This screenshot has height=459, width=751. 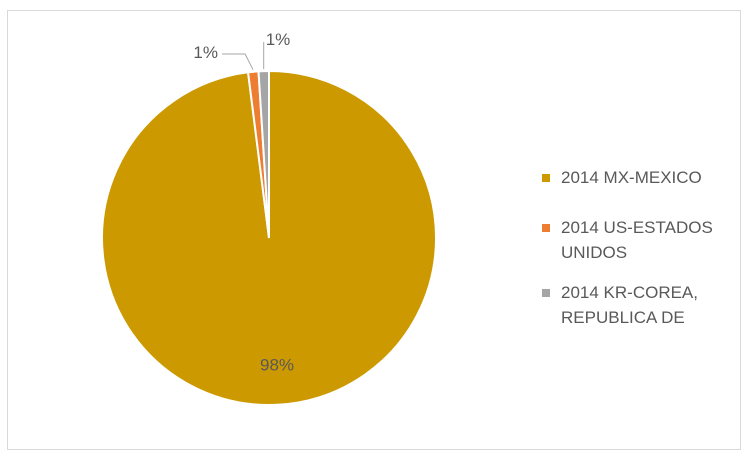 What do you see at coordinates (651, 305) in the screenshot?
I see `legend-label-korea: 2014 KR-COREA, REPUBLICA DE` at bounding box center [651, 305].